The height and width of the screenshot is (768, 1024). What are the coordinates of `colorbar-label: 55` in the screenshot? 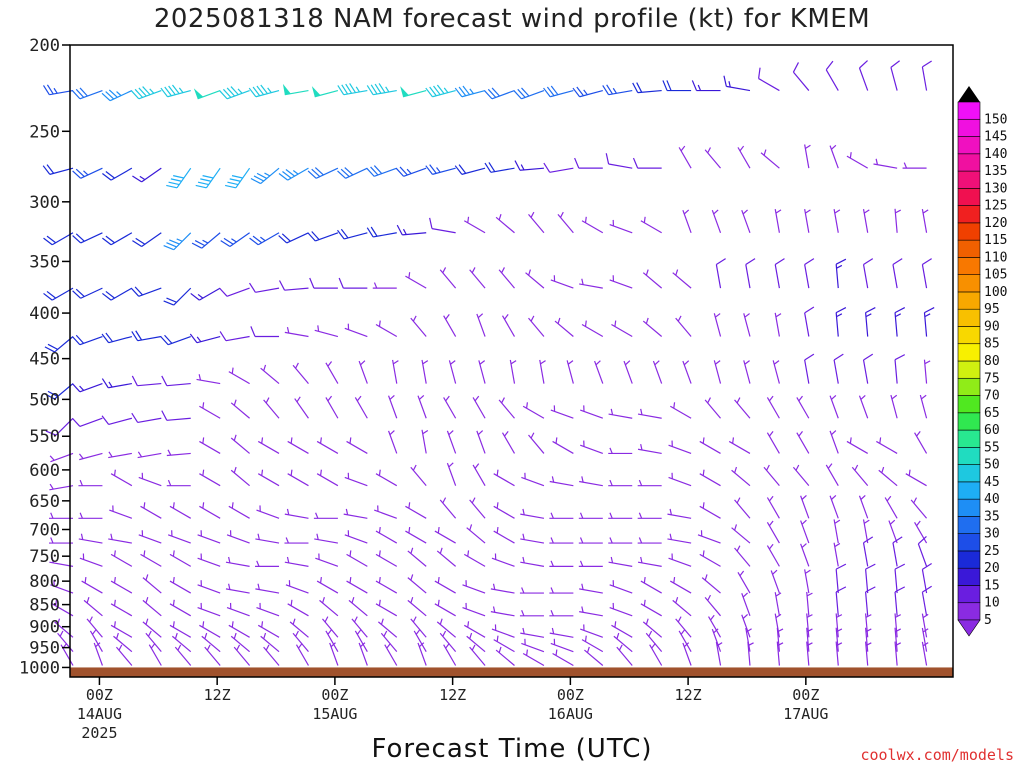 It's located at (992, 447).